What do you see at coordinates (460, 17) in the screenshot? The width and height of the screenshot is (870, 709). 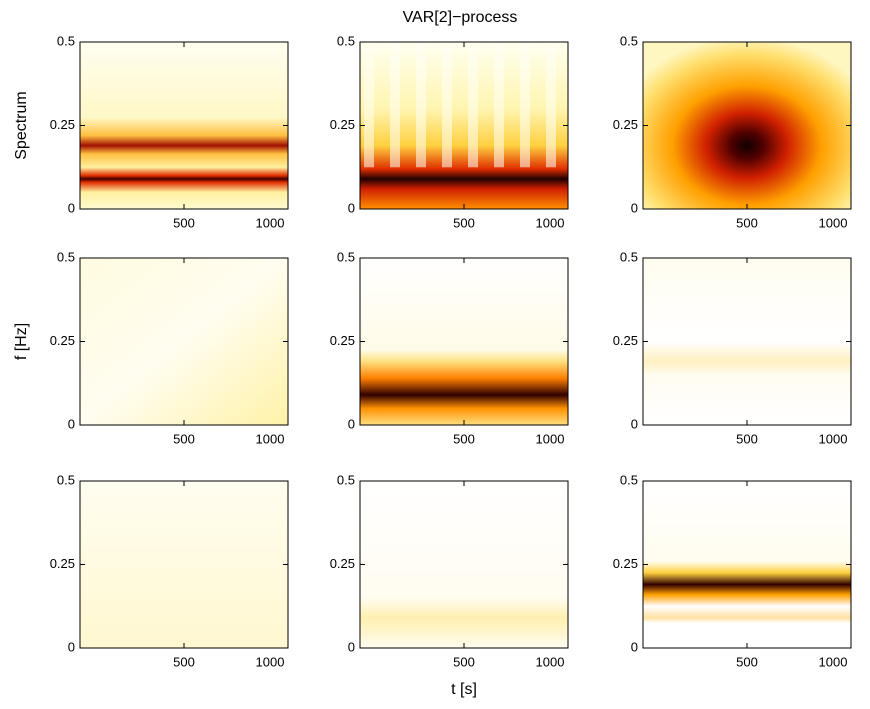 I see `chart-title: VAR[2]−process` at bounding box center [460, 17].